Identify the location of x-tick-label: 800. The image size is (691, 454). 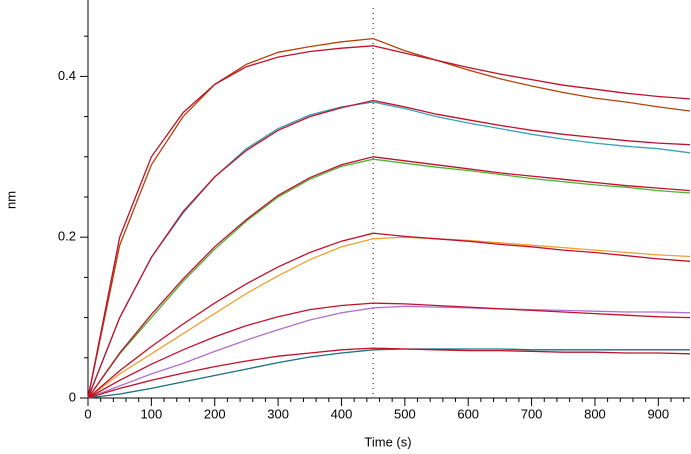
(595, 413).